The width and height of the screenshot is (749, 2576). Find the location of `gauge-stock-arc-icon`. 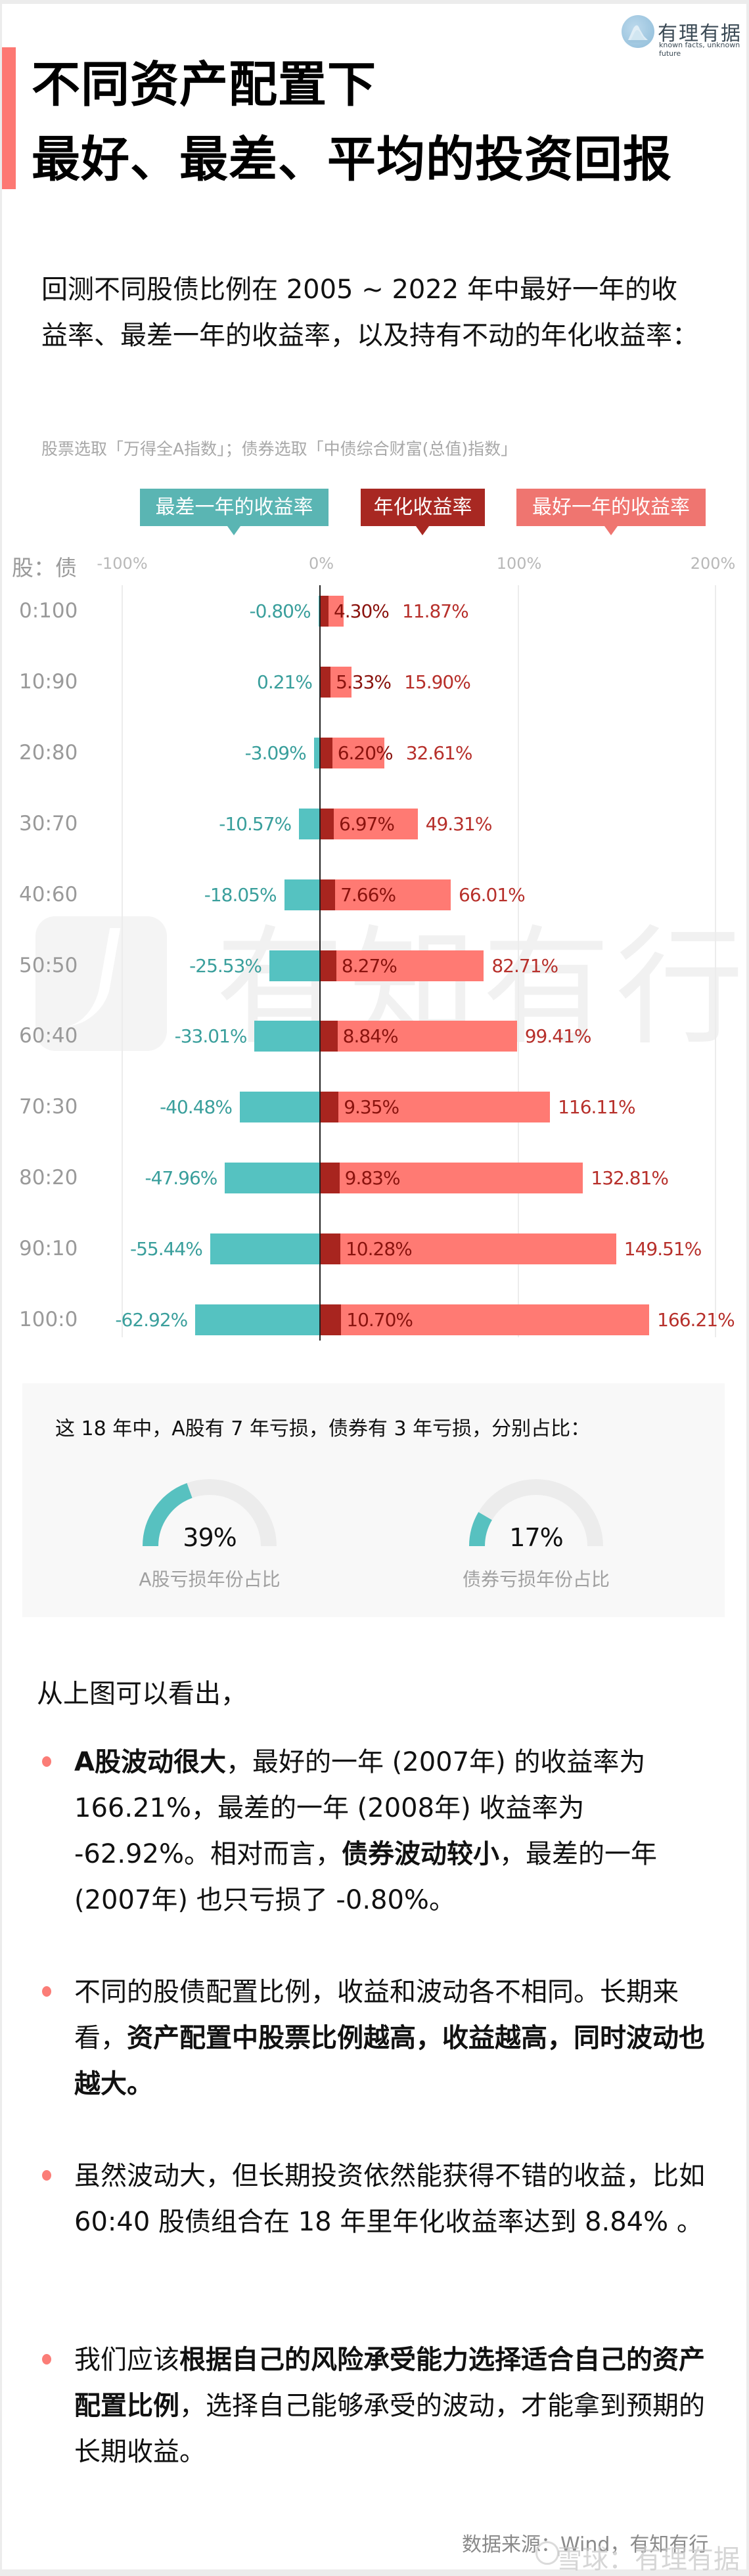

gauge-stock-arc-icon is located at coordinates (210, 1513).